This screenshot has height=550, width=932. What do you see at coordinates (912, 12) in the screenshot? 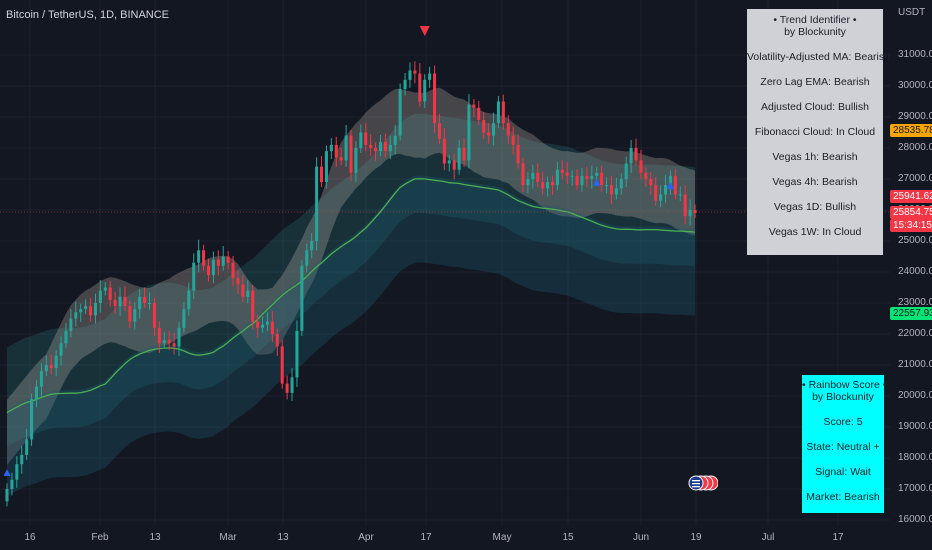
I see `currency-label: USDT` at bounding box center [912, 12].